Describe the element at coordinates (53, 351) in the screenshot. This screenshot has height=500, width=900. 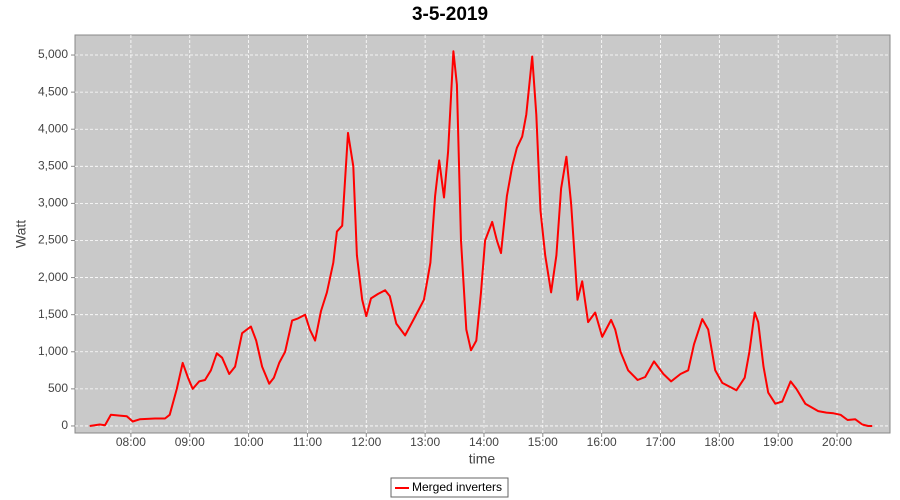
I see `y-tick-label: 1,000` at that location.